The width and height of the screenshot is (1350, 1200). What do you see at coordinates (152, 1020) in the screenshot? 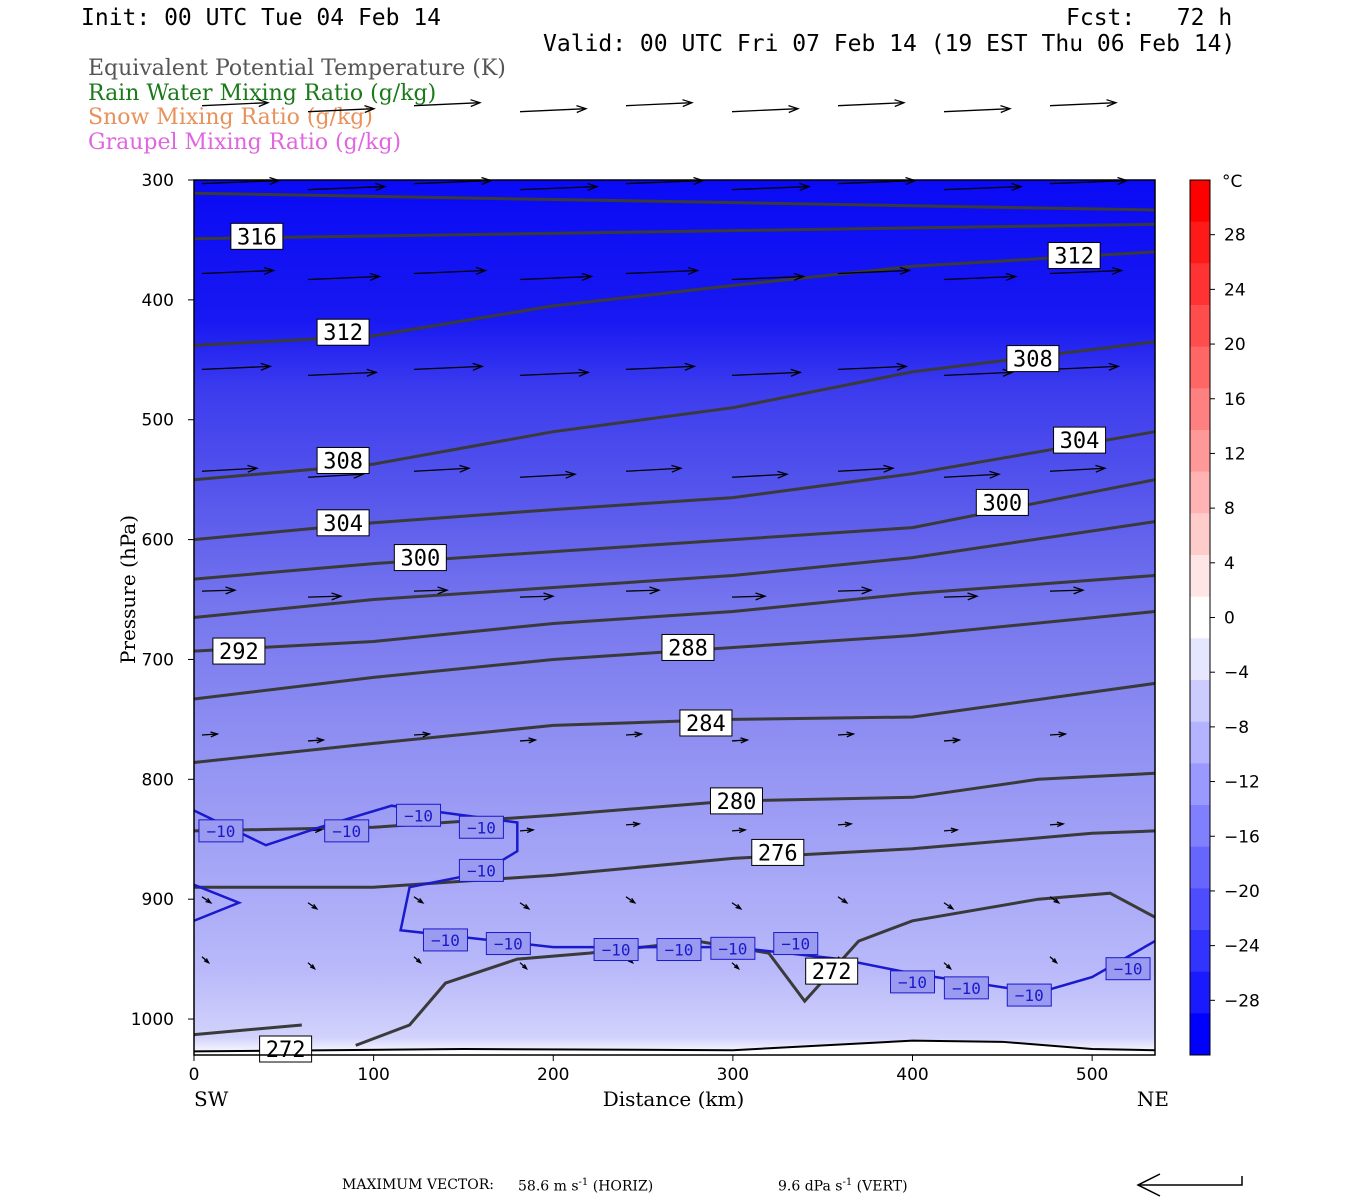
I see `y-tick-label: 1000` at bounding box center [152, 1020].